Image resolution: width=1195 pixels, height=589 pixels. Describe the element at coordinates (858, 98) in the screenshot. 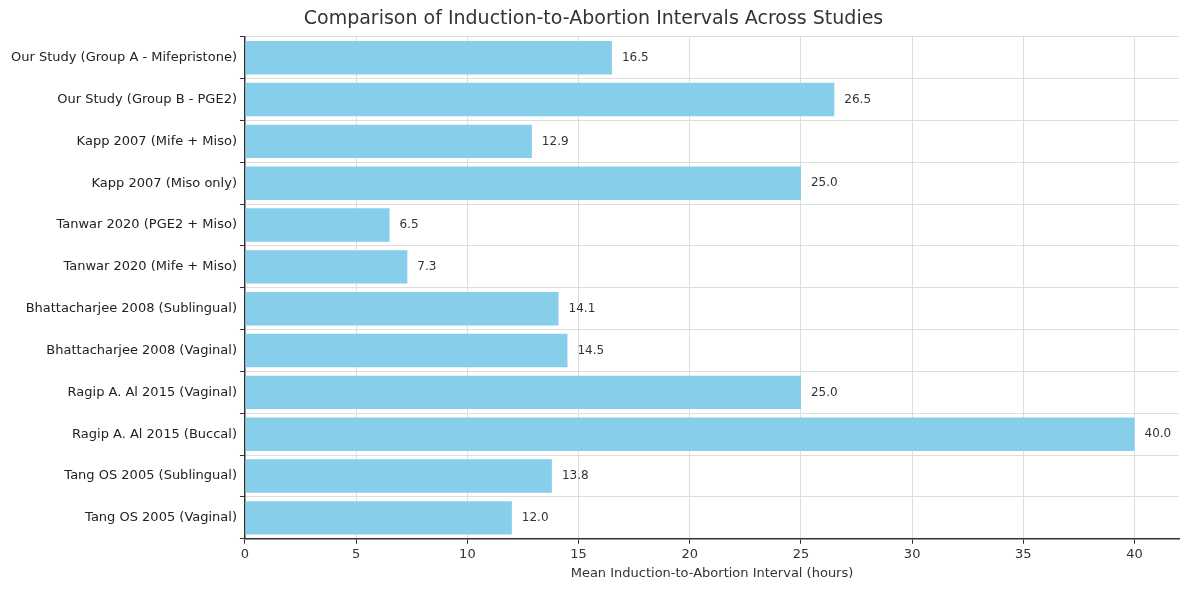

I see `data-label: 26.5` at that location.